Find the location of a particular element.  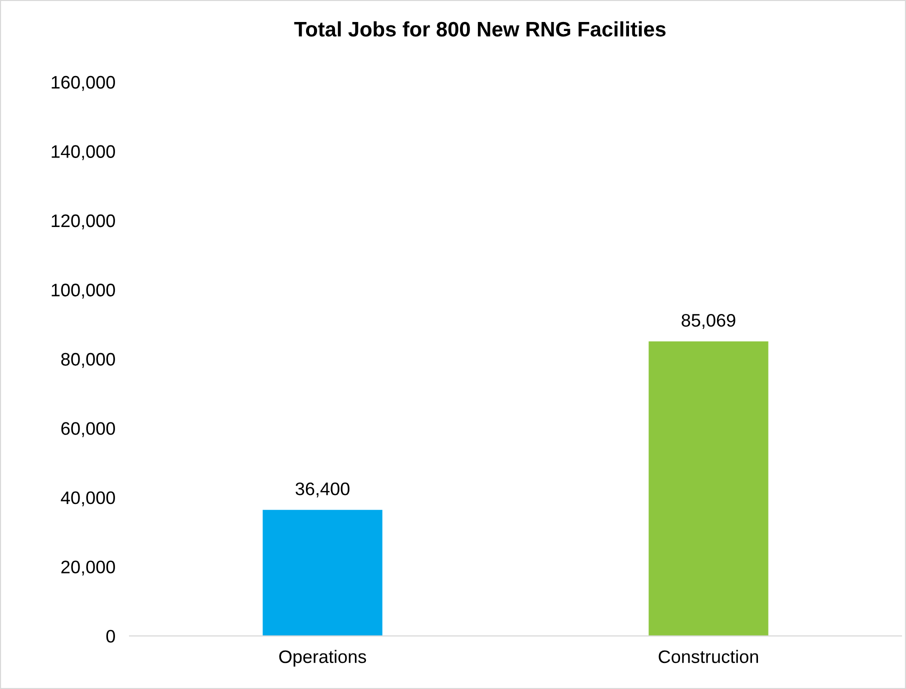

y-tick-label: 80,000 is located at coordinates (88, 360).